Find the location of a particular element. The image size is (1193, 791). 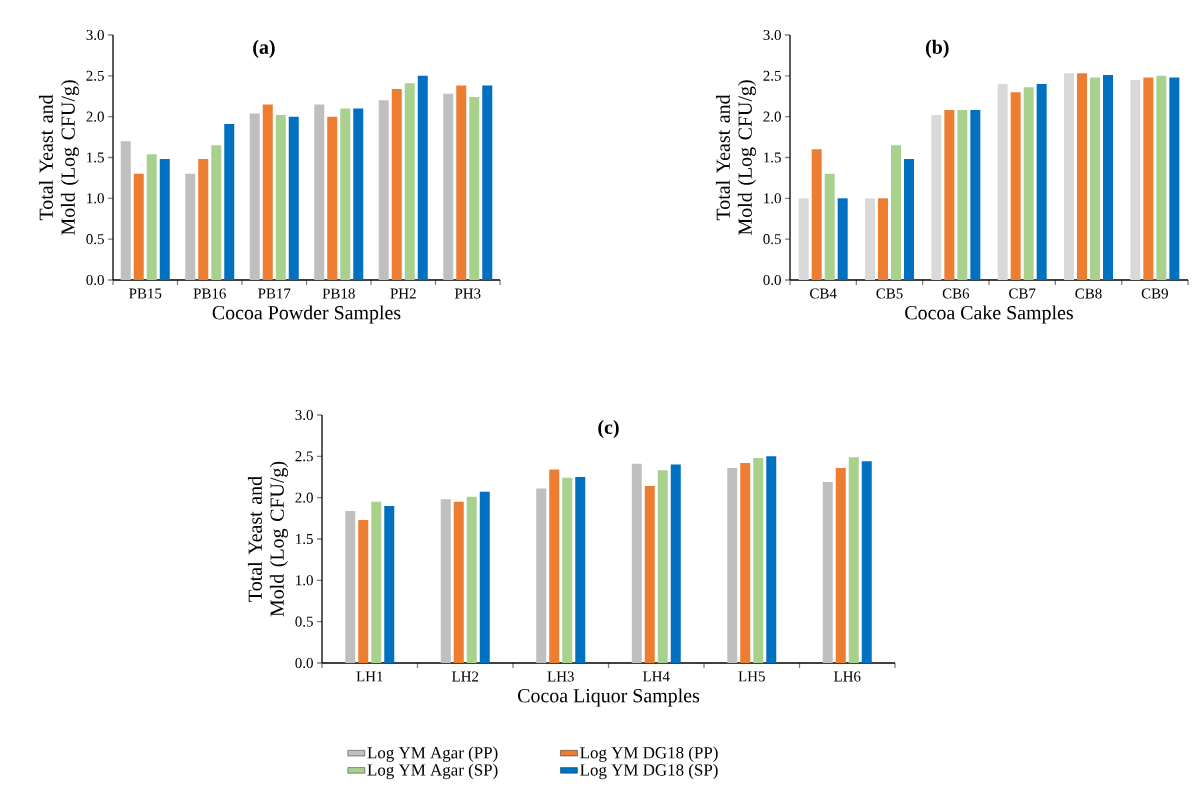

chart-title: (b) is located at coordinates (937, 48).